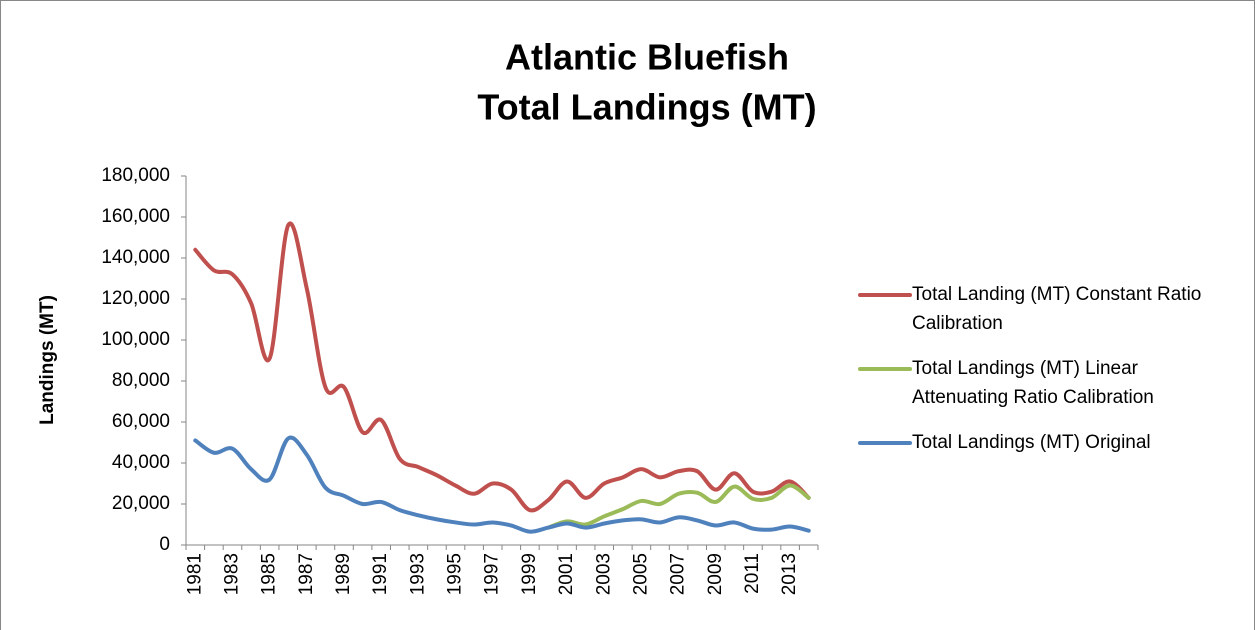 The height and width of the screenshot is (630, 1255). I want to click on y-tick-label: 0, so click(164, 544).